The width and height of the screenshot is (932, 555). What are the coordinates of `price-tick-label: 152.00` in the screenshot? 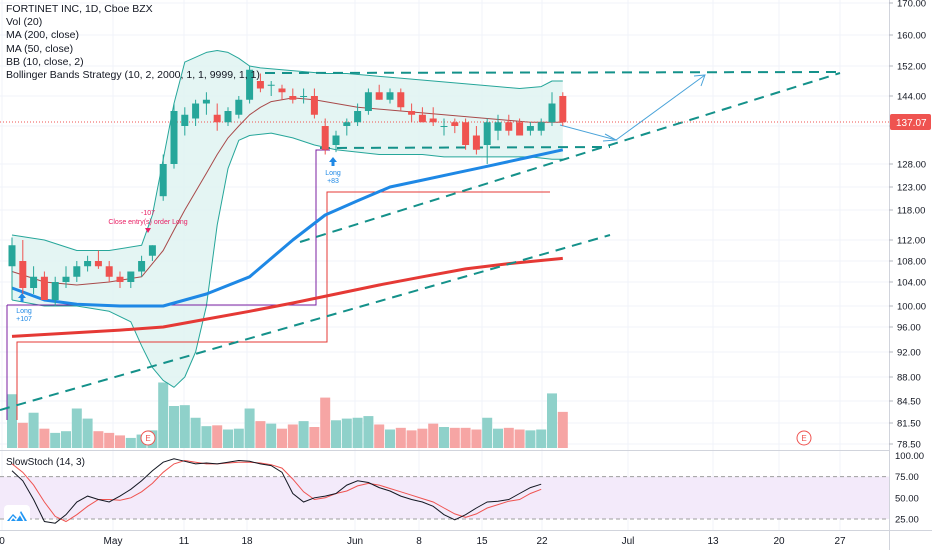 It's located at (911, 67).